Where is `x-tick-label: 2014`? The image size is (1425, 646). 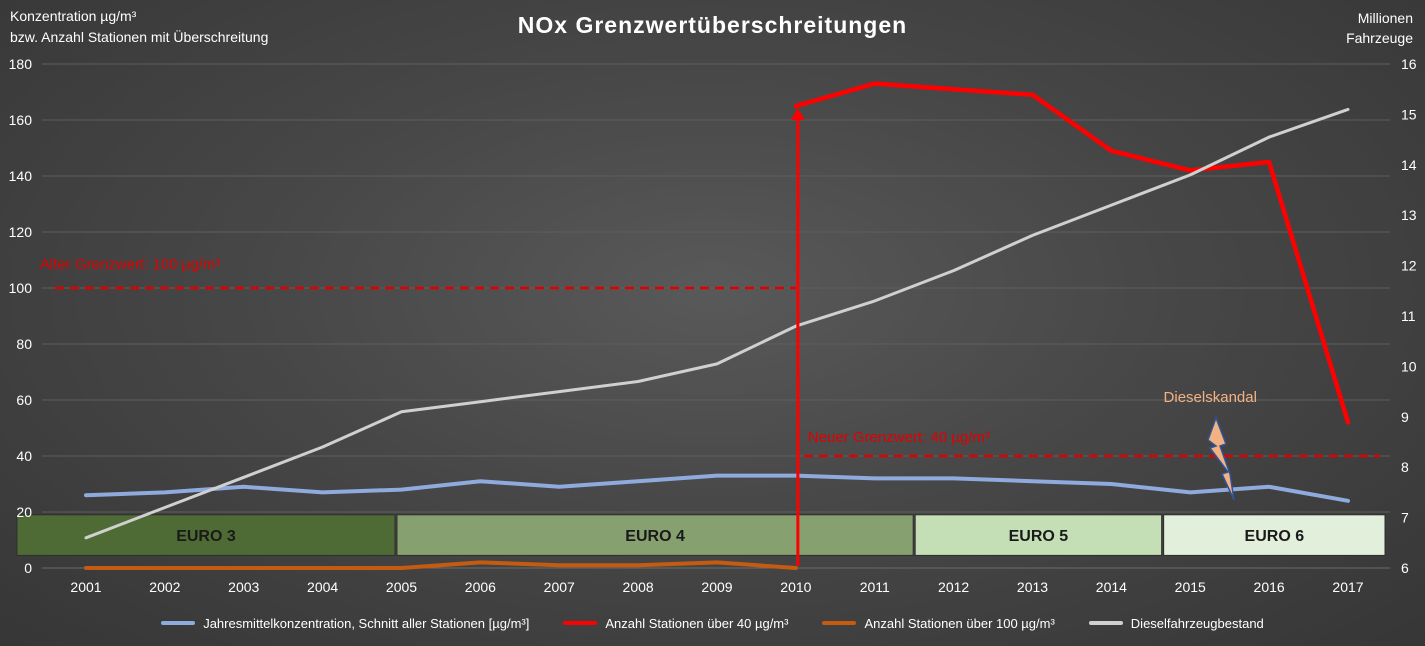
x-tick-label: 2014 is located at coordinates (1111, 587).